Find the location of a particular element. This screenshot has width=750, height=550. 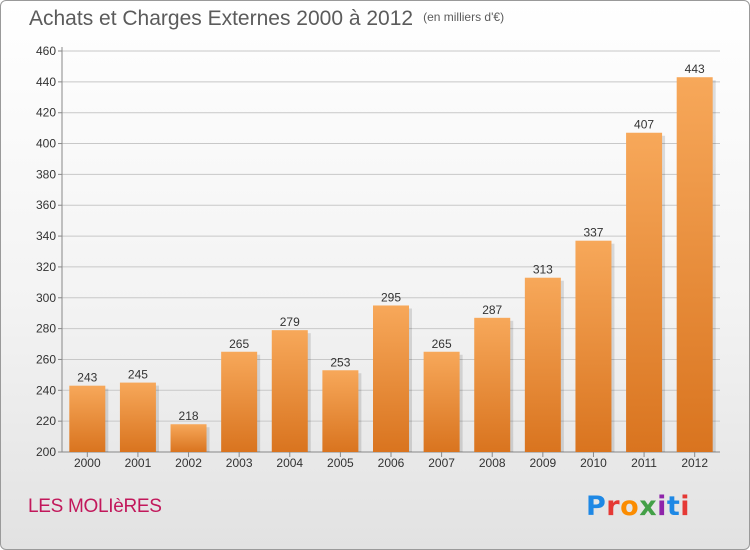

y-tick-label: 260 is located at coordinates (46, 359).